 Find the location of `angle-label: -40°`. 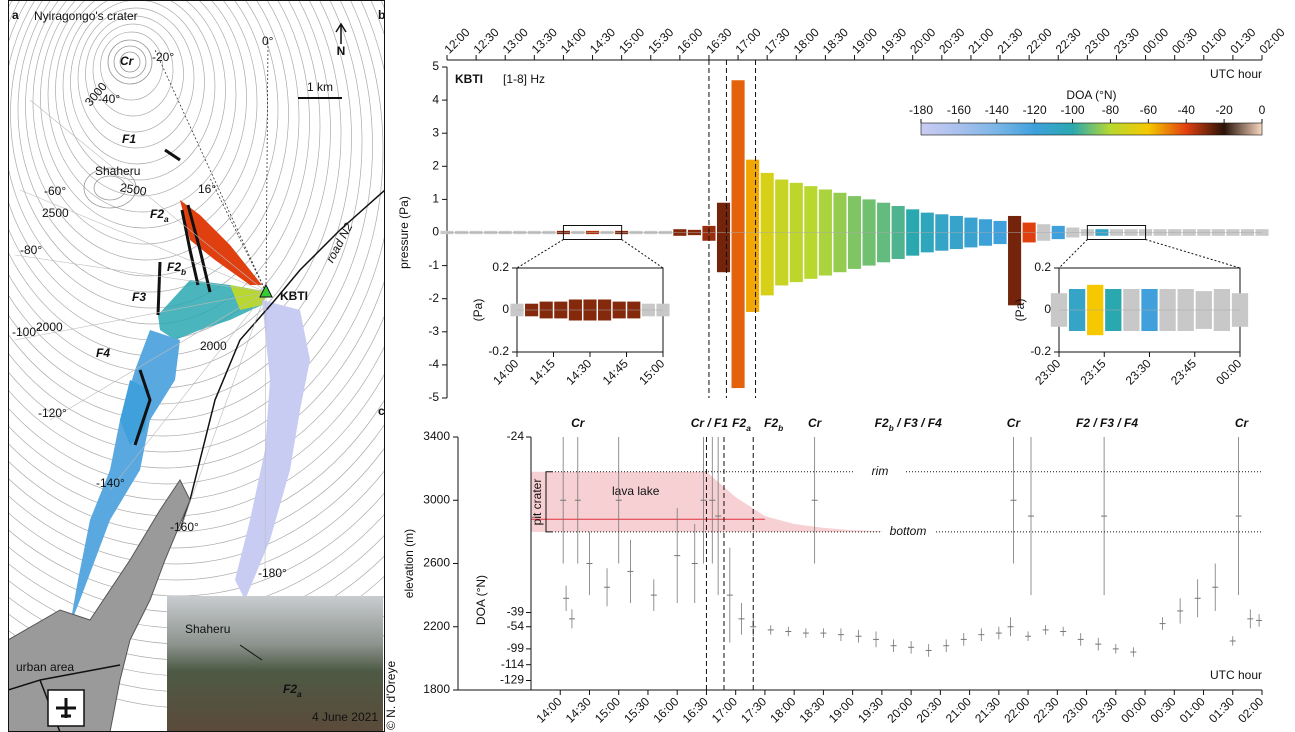

angle-label: -40° is located at coordinates (109, 99).